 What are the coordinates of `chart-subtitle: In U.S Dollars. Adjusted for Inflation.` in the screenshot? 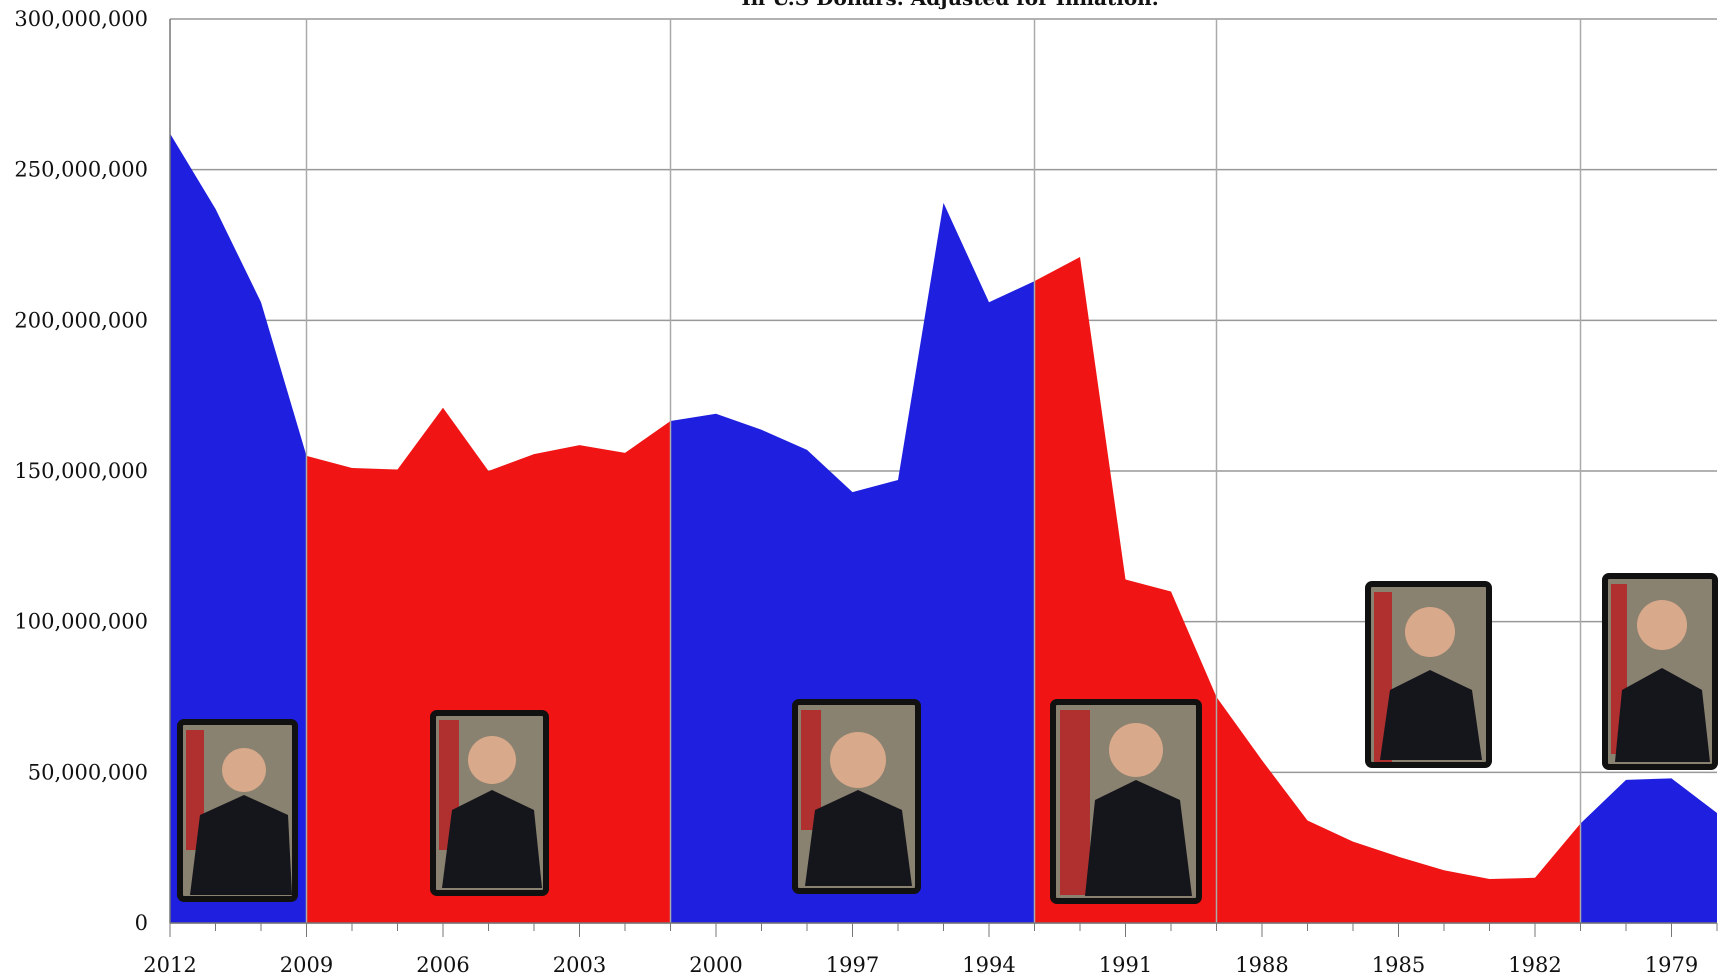 It's located at (949, 5).